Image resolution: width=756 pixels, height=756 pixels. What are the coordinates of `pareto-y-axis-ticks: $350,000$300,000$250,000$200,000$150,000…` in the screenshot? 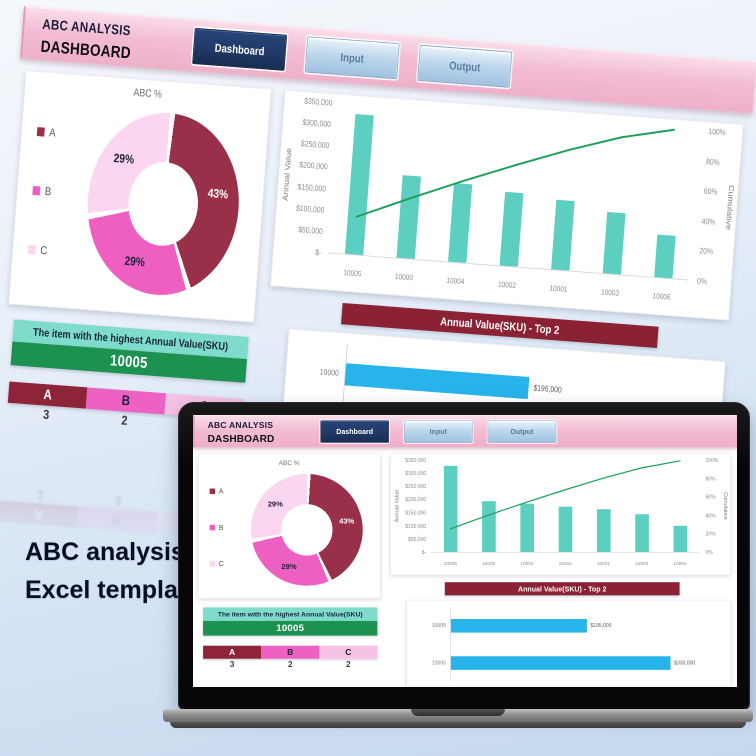 It's located at (416, 506).